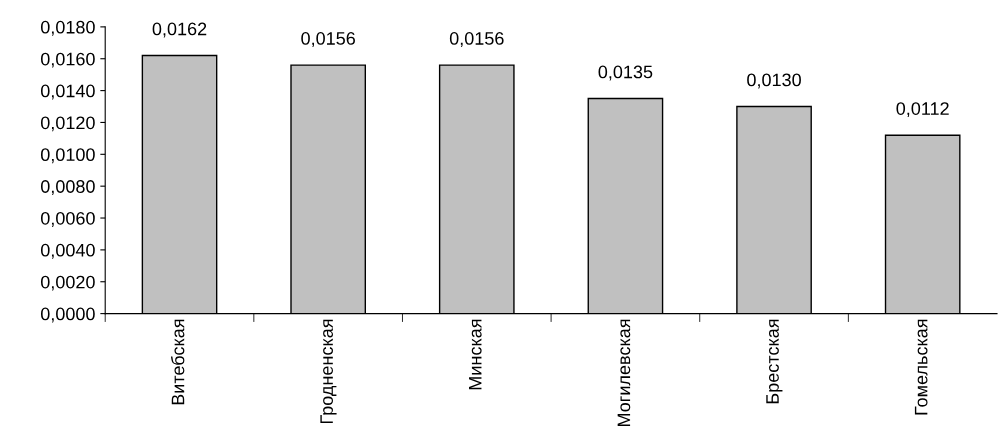  What do you see at coordinates (67, 156) in the screenshot?
I see `y-tick-label: 0,0100` at bounding box center [67, 156].